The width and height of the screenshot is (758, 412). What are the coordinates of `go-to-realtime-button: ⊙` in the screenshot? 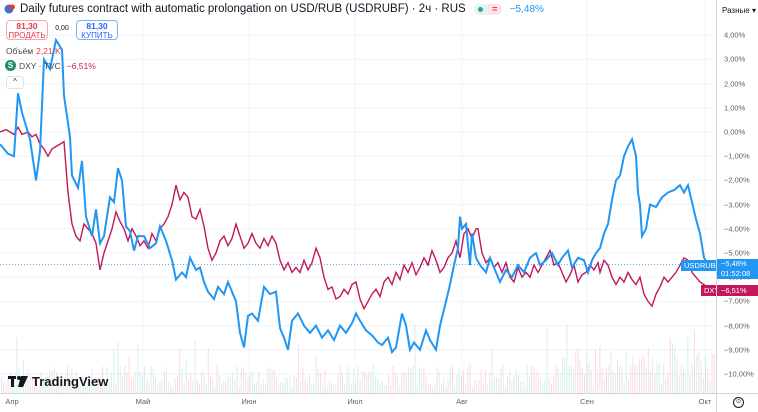 It's located at (738, 402).